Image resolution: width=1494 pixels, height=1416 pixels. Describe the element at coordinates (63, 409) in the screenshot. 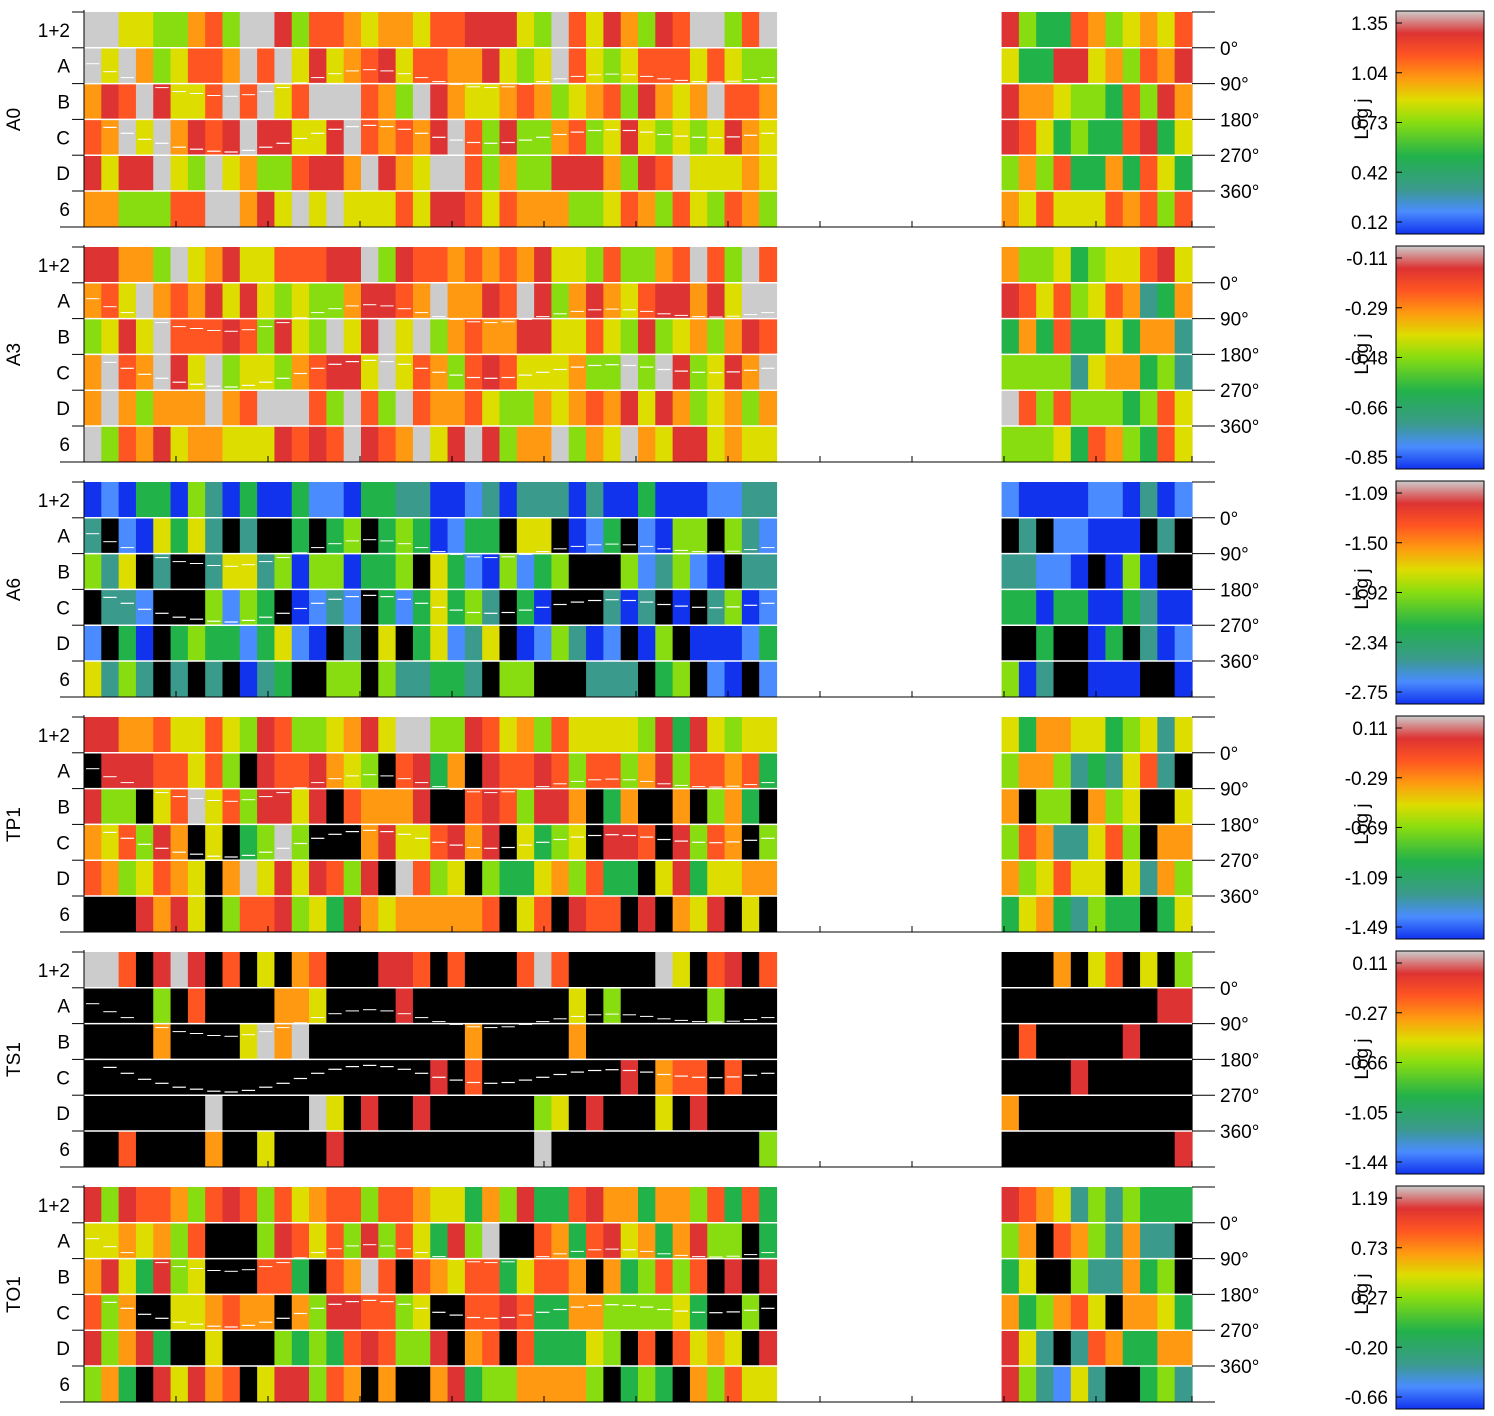

I see `row-label: D` at that location.